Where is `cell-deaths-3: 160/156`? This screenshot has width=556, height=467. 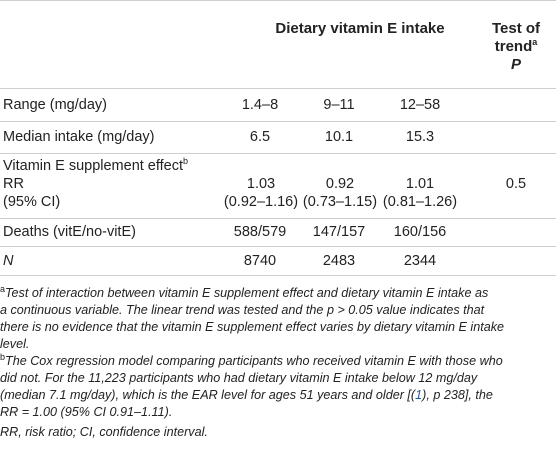 cell-deaths-3: 160/156 is located at coordinates (420, 232).